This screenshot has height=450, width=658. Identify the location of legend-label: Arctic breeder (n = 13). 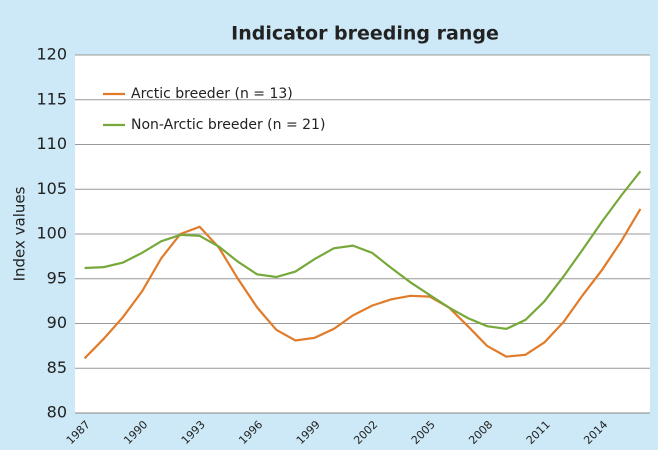
(212, 94).